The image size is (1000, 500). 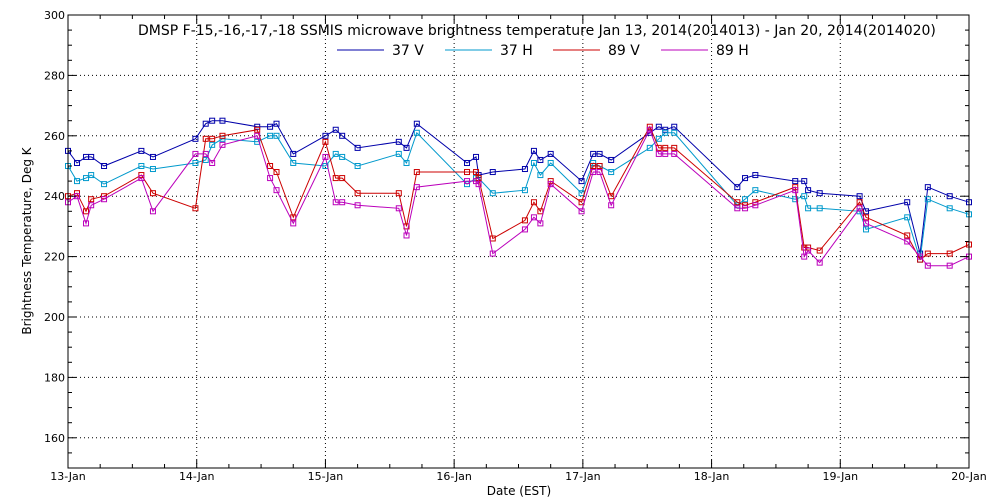 I want to click on x-tick-label: 14-Jan, so click(x=197, y=476).